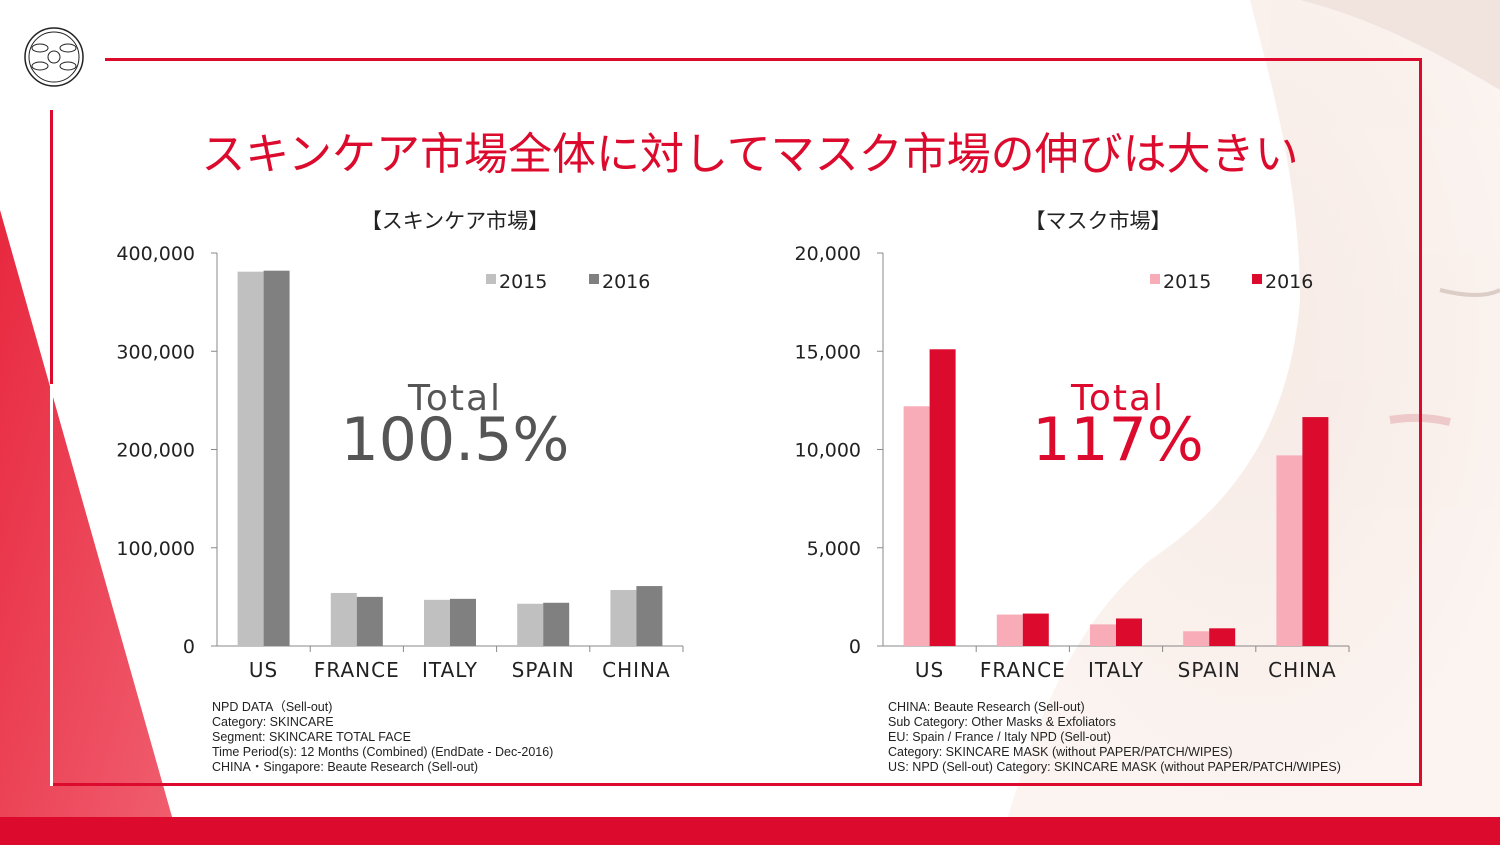 The width and height of the screenshot is (1500, 845). What do you see at coordinates (750, 831) in the screenshot?
I see `bottom-red-bar` at bounding box center [750, 831].